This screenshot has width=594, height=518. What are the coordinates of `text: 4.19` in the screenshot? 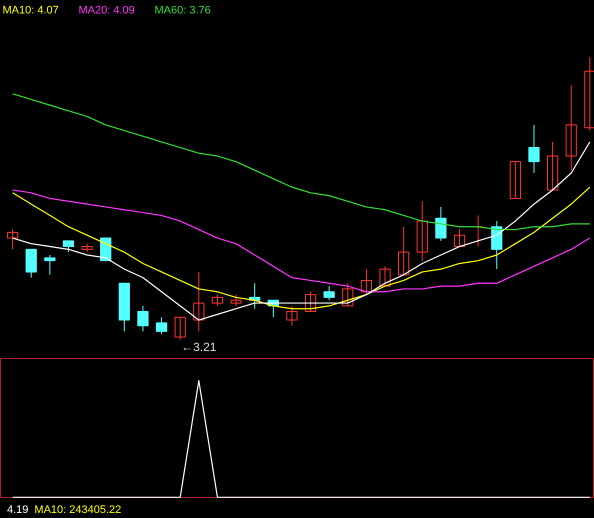 It's located at (17, 510).